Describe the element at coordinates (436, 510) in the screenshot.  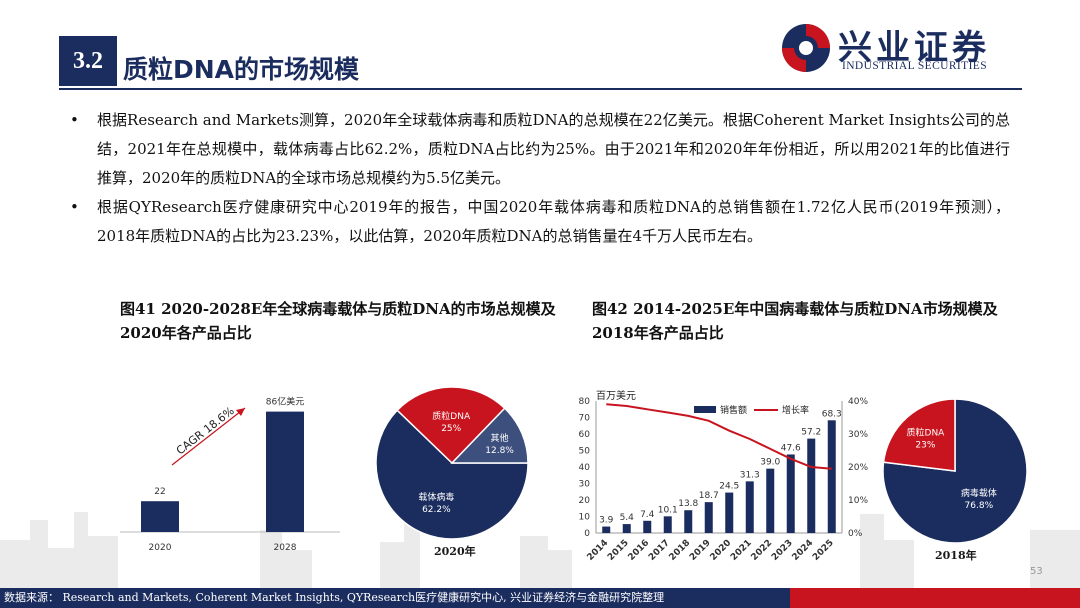
I see `pie-slice-value: 62.2%` at that location.